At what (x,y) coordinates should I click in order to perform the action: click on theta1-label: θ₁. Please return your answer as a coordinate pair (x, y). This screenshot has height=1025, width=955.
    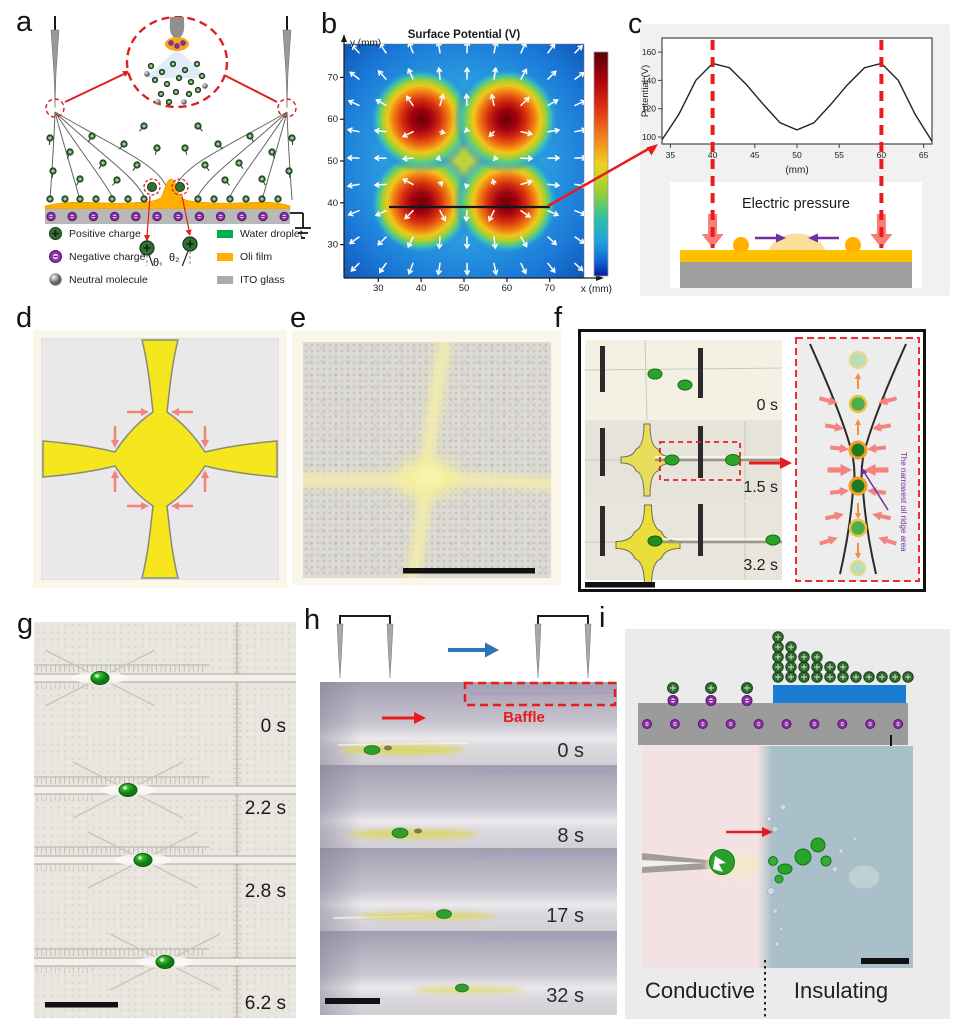
    Looking at the image, I should click on (158, 261).